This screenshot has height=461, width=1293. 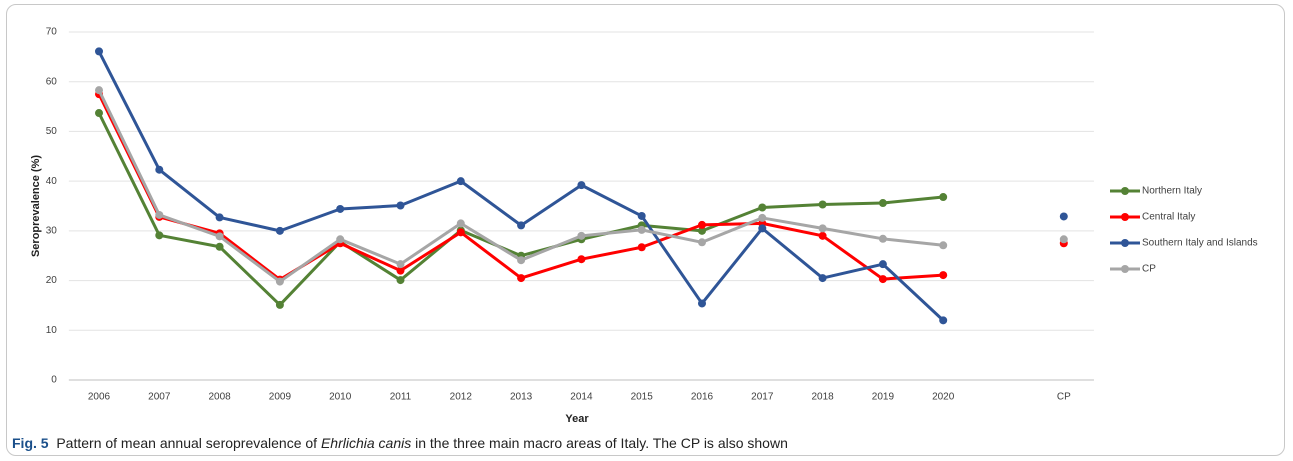 I want to click on x-tick-label: 2010, so click(x=340, y=397).